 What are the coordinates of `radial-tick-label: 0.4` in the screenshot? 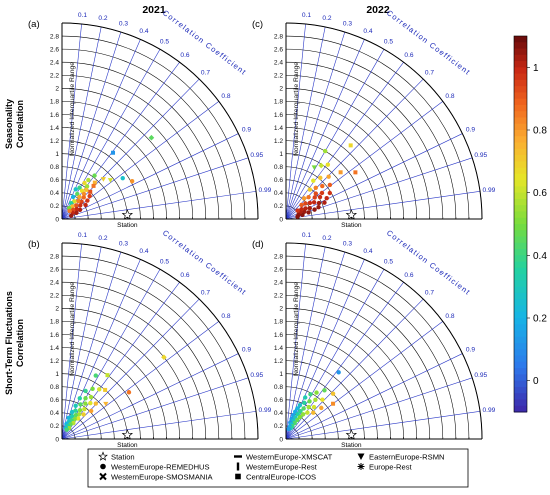 It's located at (54, 193).